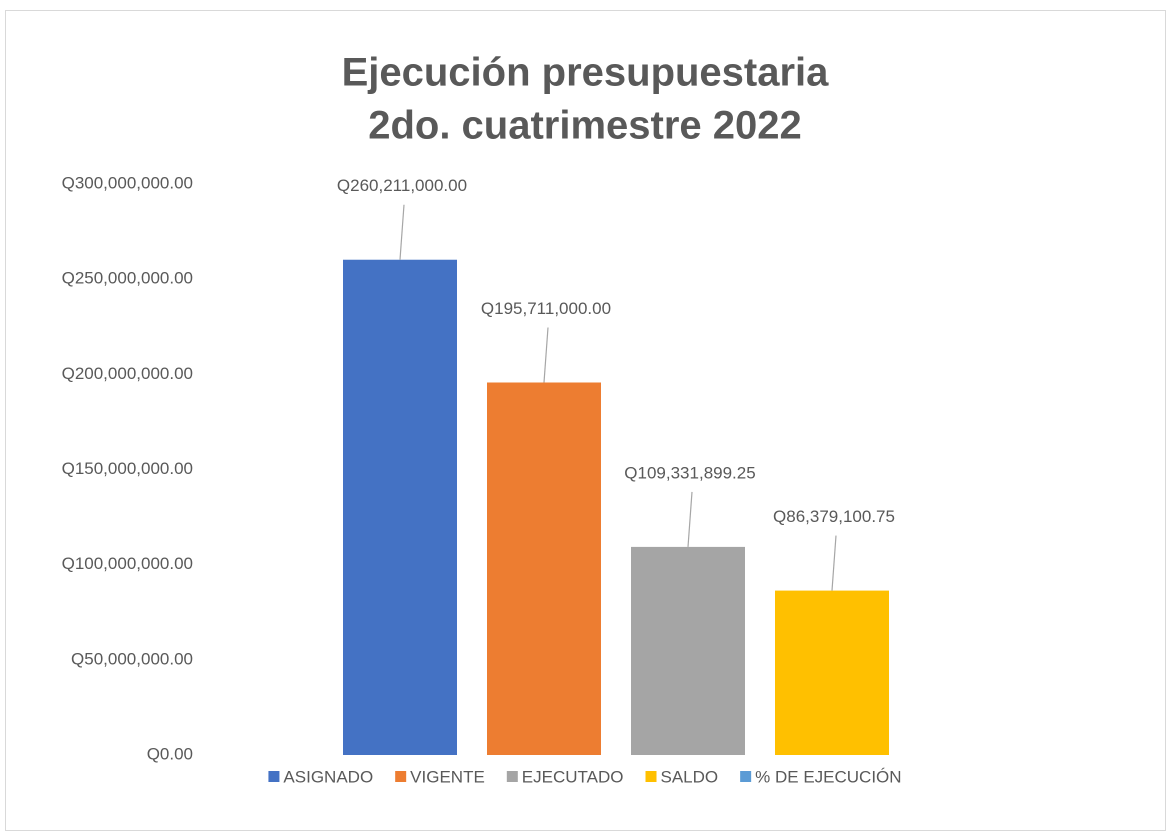 Image resolution: width=1170 pixels, height=837 pixels. I want to click on y-tick-label: Q300,000,000.00, so click(127, 182).